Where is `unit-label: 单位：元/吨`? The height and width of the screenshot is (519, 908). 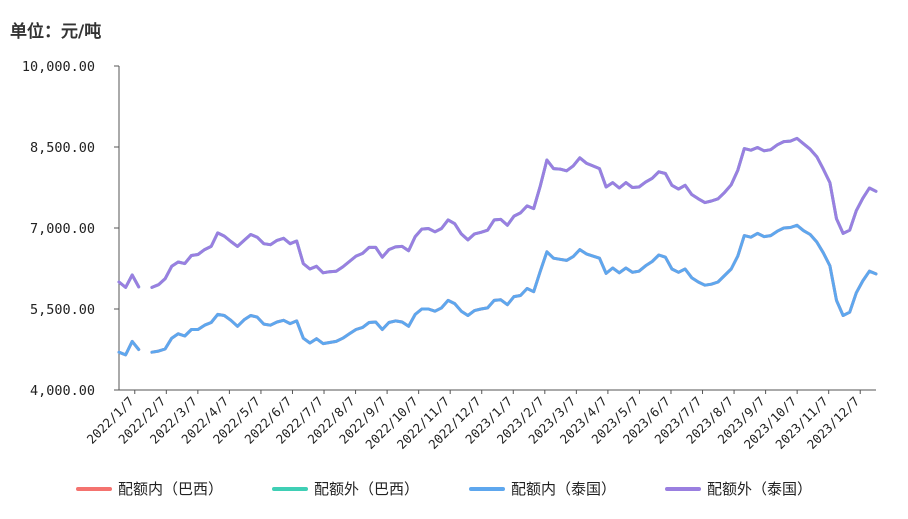 unit-label: 单位：元/吨 is located at coordinates (56, 32).